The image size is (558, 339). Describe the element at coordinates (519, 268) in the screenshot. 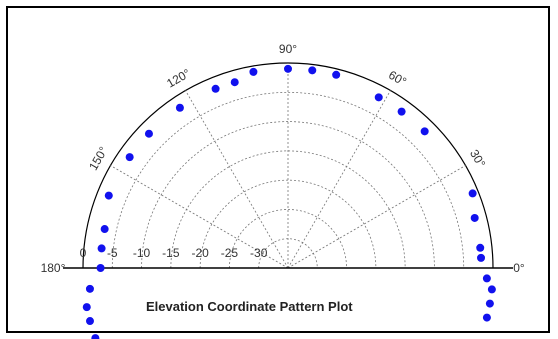

I see `angle-tick-label: 0°` at that location.